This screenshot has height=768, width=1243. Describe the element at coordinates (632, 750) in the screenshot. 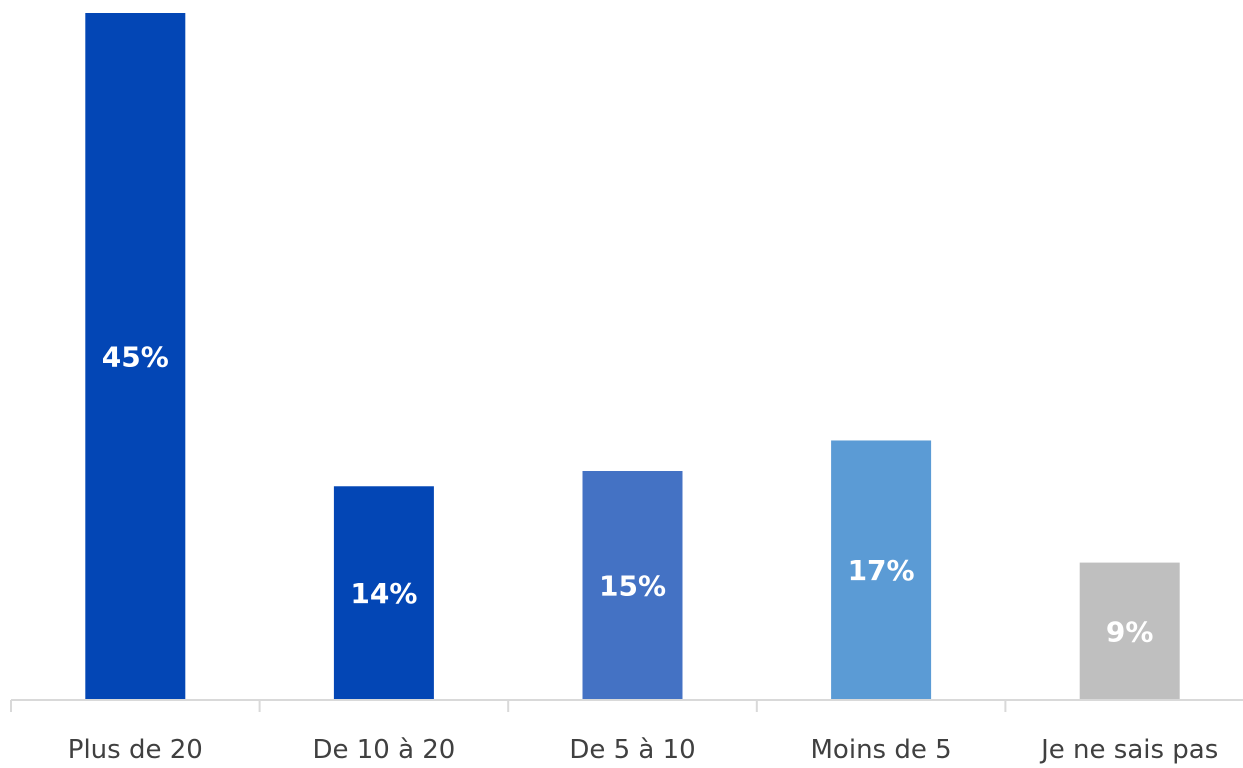

I see `category-label-3: De 5 à 10` at that location.